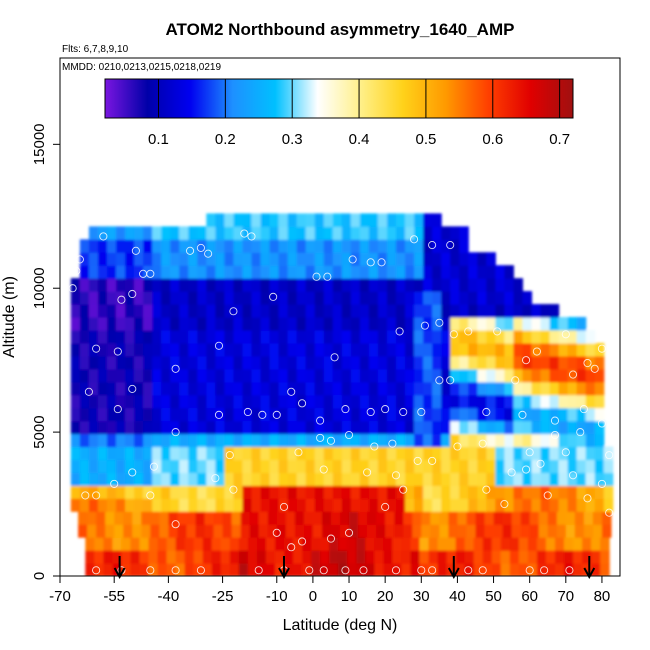  Describe the element at coordinates (421, 596) in the screenshot. I see `x-tick-label: 30` at that location.